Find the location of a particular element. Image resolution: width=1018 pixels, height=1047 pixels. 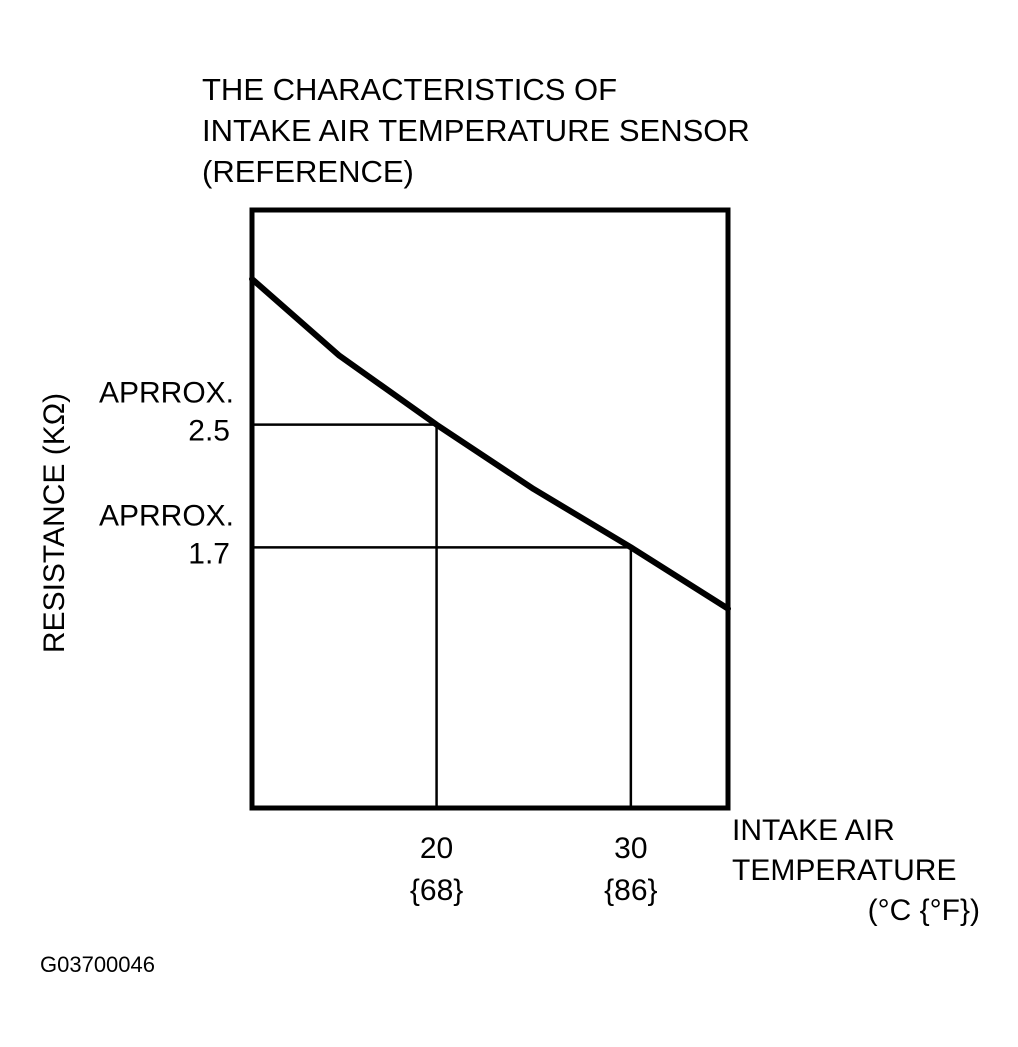

y-tick-label-1: 1.7 is located at coordinates (209, 553).